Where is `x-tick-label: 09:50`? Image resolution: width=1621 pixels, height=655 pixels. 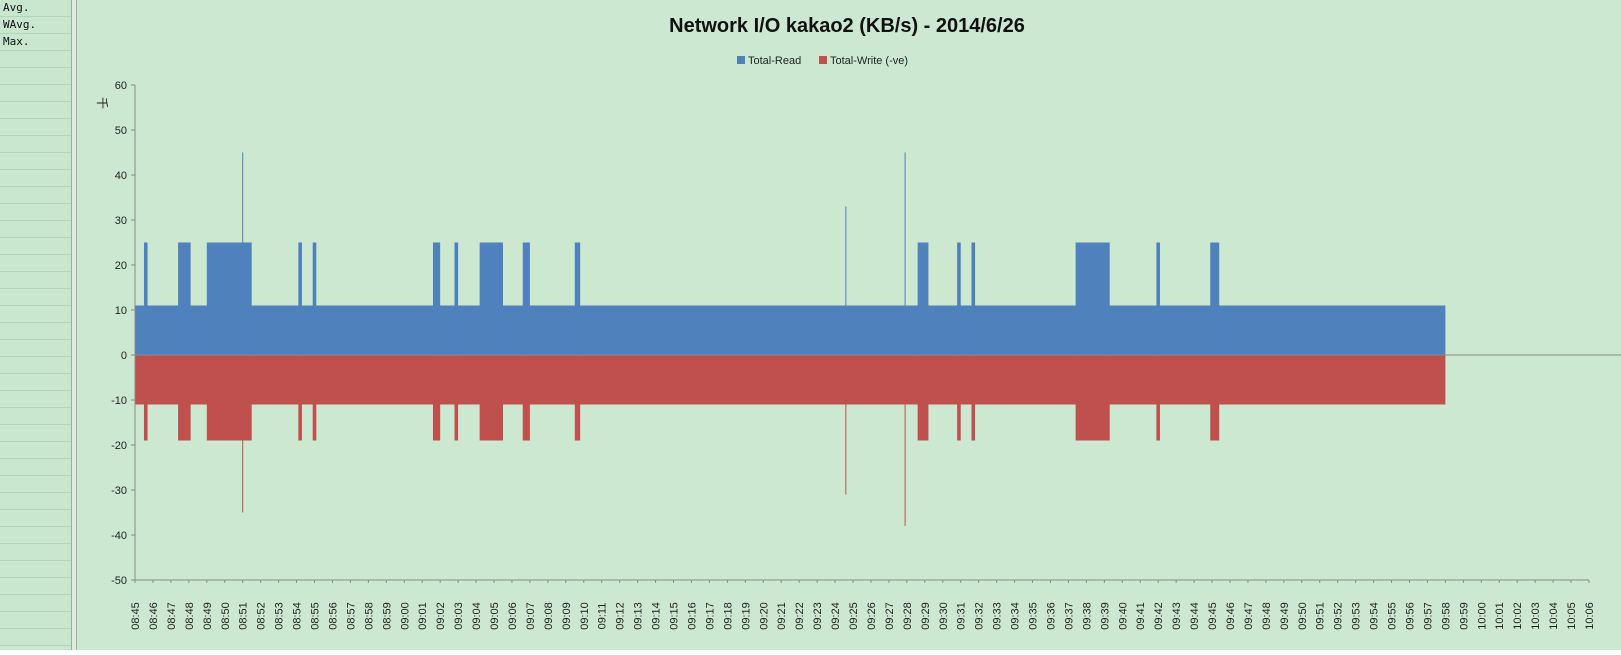 x-tick-label: 09:50 is located at coordinates (1303, 616).